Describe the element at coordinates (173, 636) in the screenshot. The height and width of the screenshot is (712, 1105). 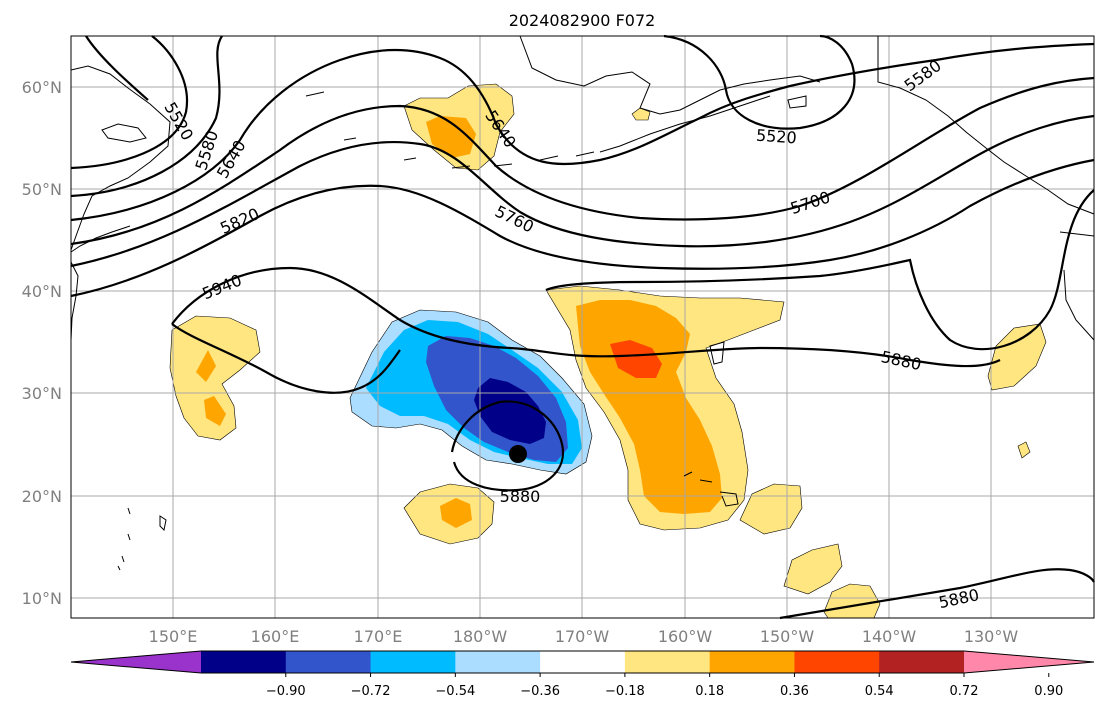
I see `lon-label: 150°E` at that location.